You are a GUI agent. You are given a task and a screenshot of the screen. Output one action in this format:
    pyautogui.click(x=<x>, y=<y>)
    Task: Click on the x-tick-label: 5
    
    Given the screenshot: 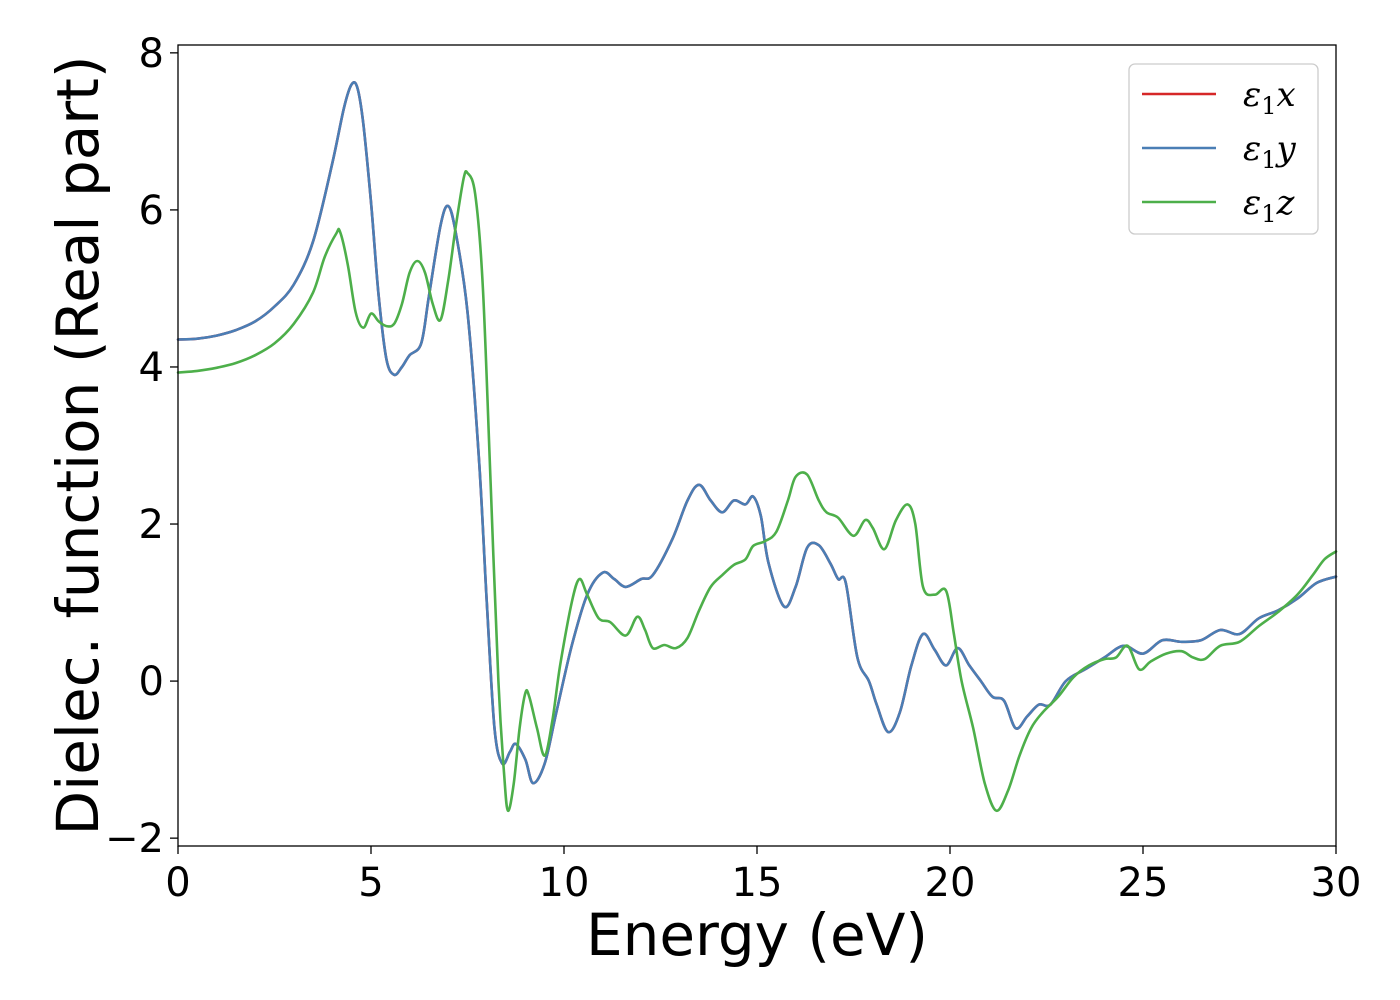 What is the action you would take?
    pyautogui.click(x=370, y=883)
    